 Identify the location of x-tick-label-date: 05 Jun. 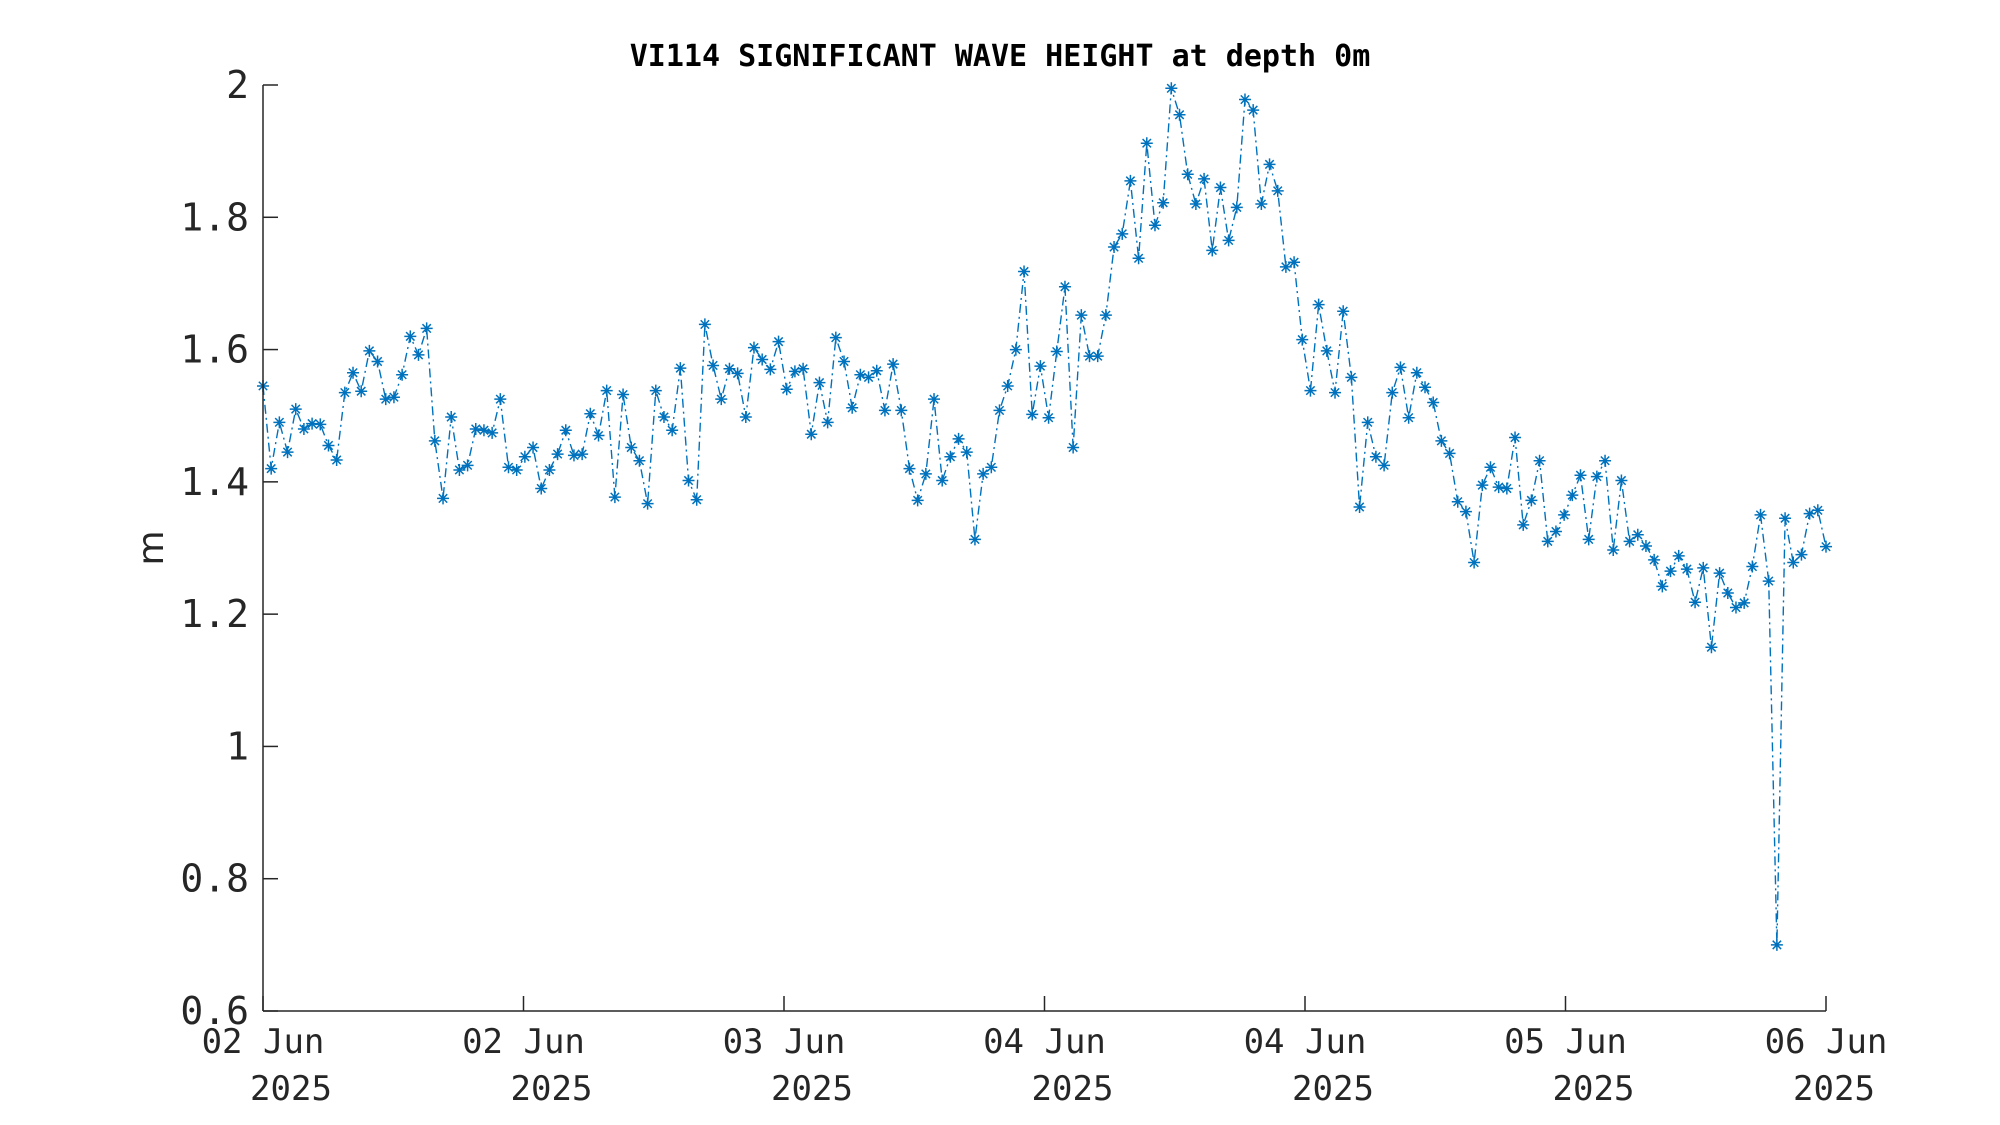
(1565, 1042).